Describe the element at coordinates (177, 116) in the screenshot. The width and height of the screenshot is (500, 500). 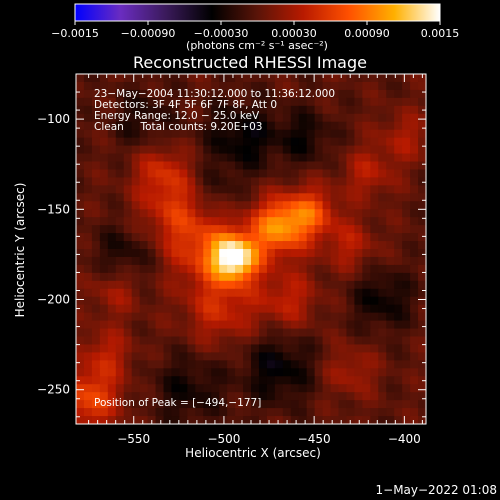
I see `annotation-energy-range: Energy Range: 12.0 − 25.0 keV` at that location.